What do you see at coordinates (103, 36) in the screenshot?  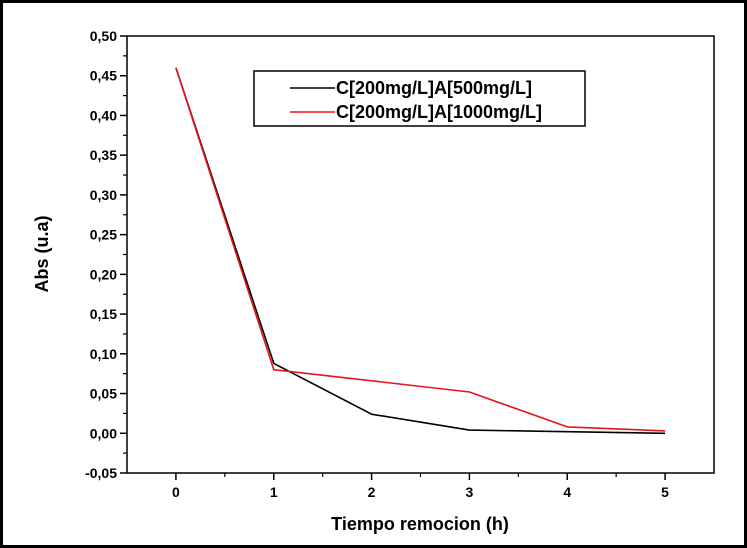 I see `y-tick-label: 0,50` at bounding box center [103, 36].